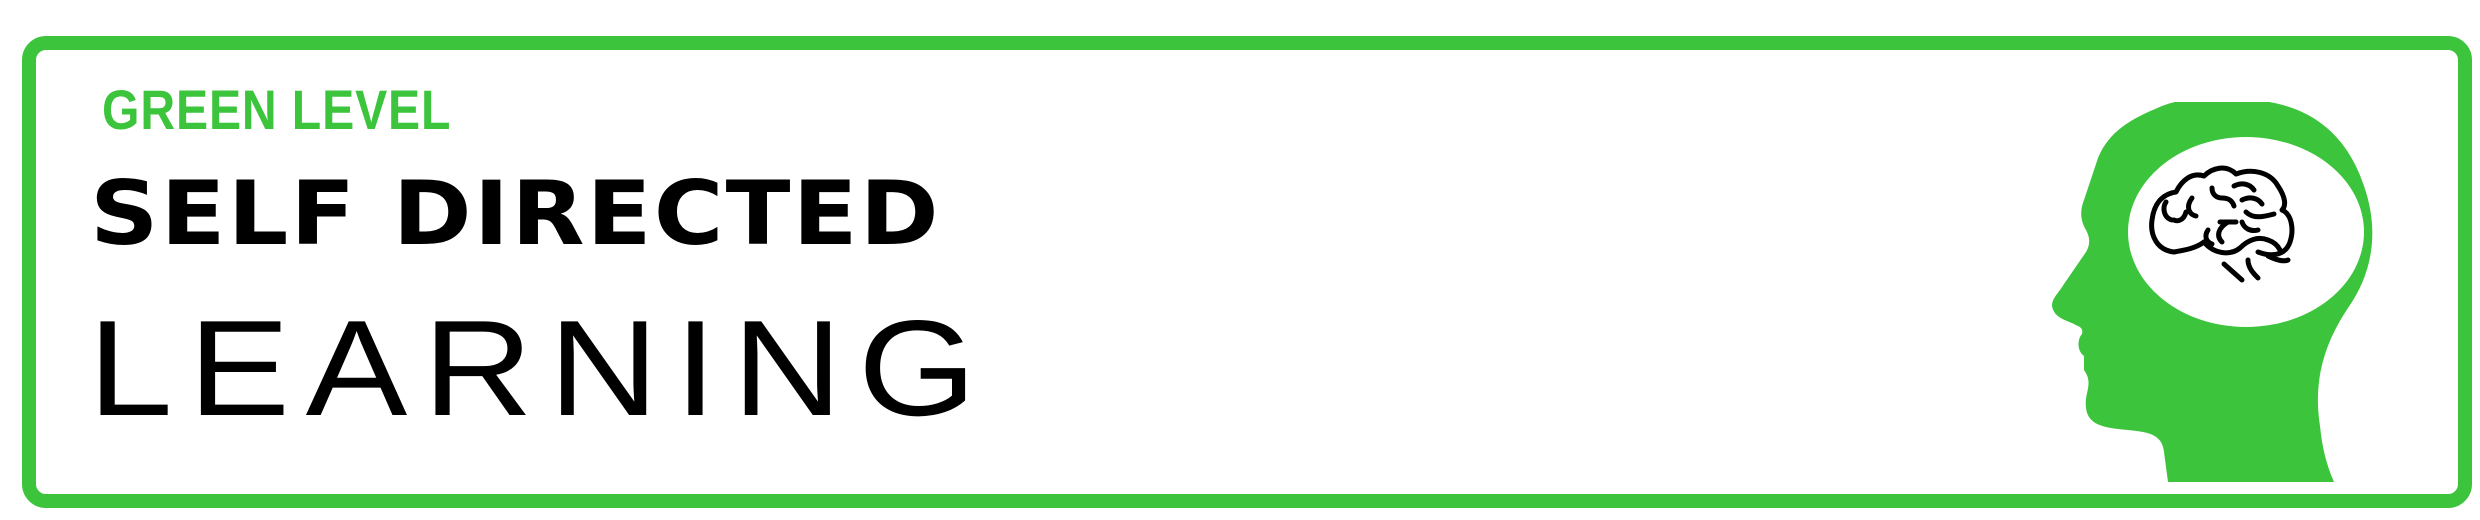 The image size is (2480, 520). I want to click on level-label: GREEN LEVEL, so click(277, 109).